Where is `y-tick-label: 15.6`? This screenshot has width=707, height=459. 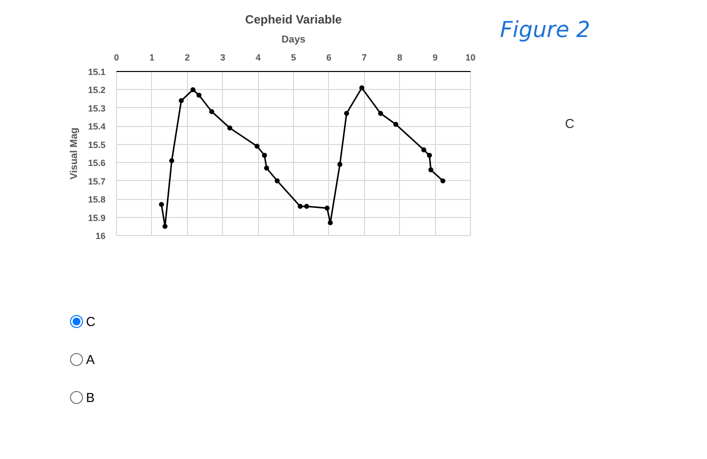 y-tick-label: 15.6 is located at coordinates (97, 163).